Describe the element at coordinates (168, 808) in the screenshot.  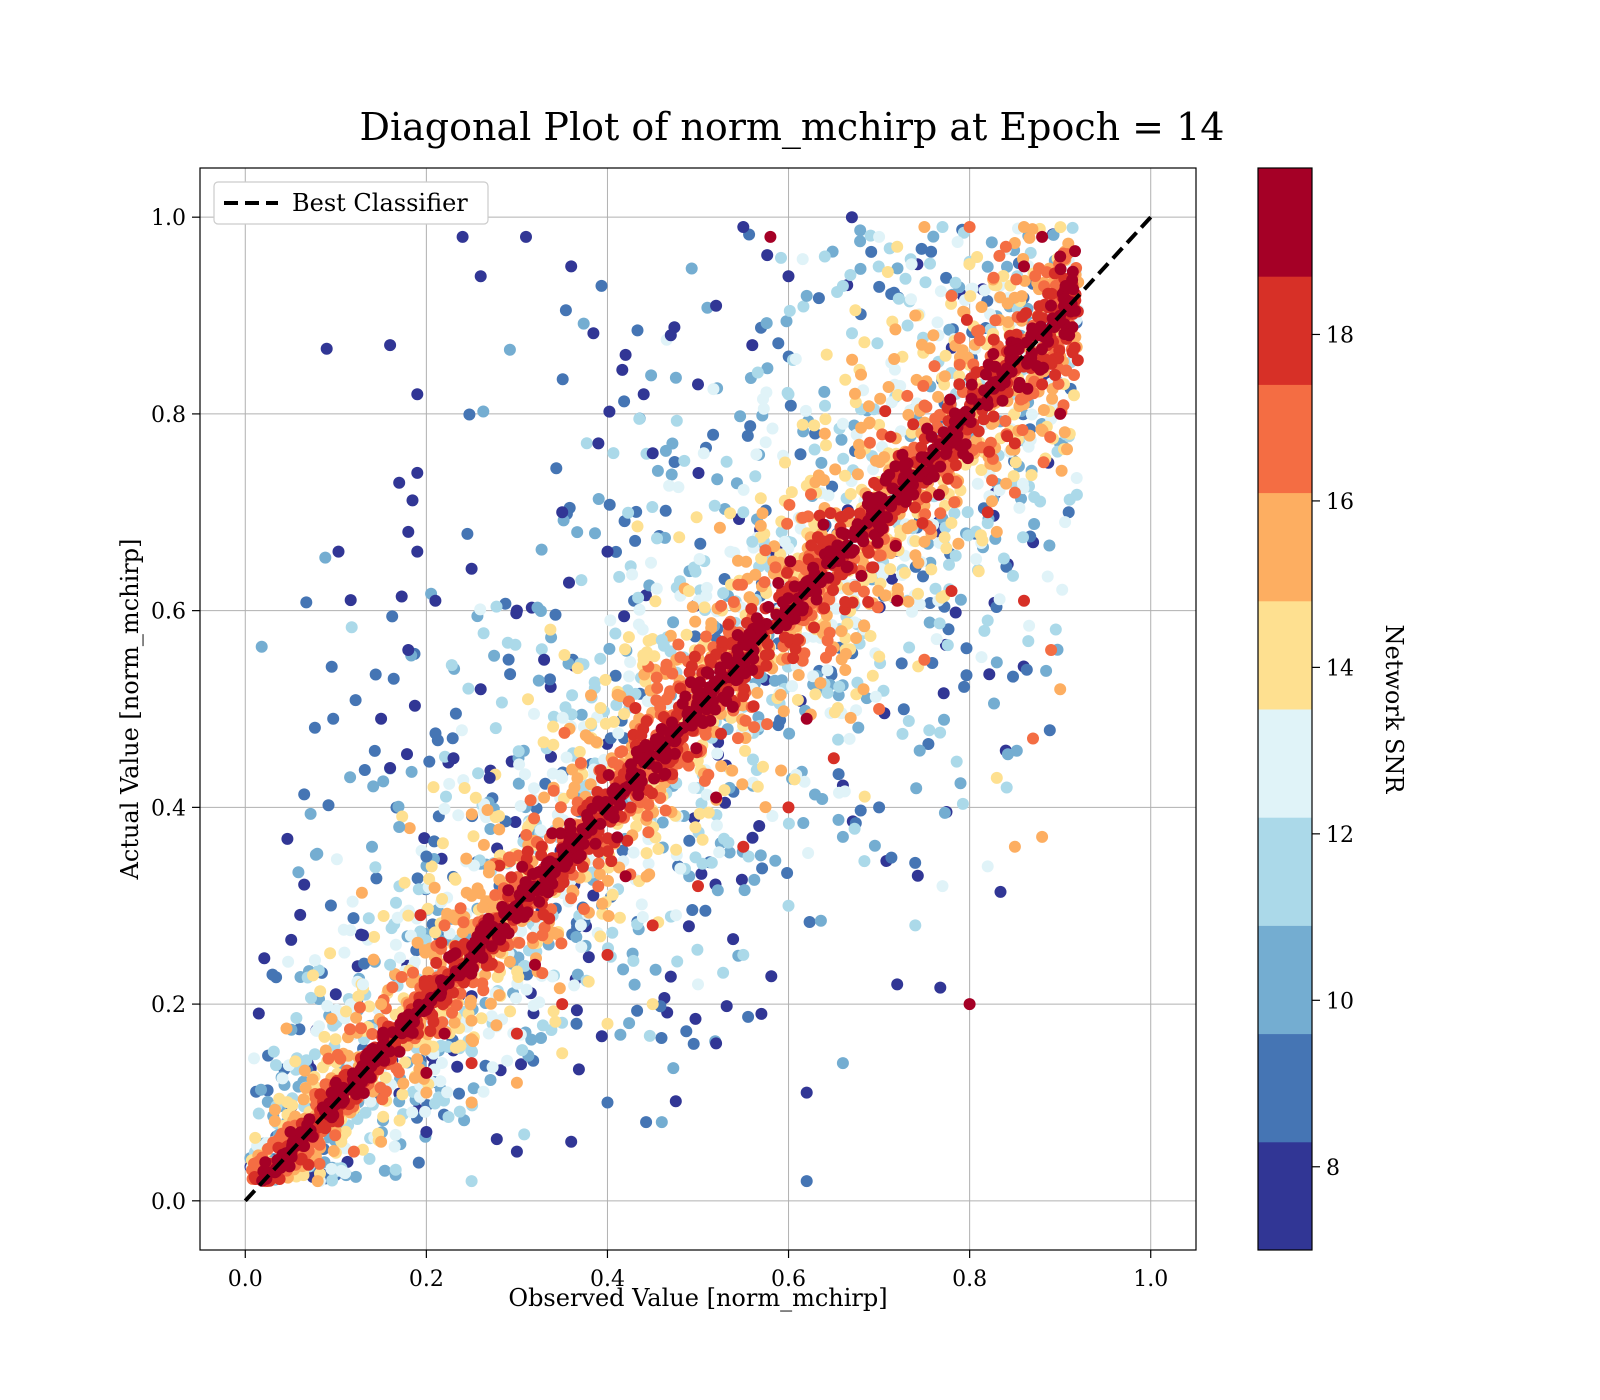
I see `y-tick-label: 0.4` at that location.